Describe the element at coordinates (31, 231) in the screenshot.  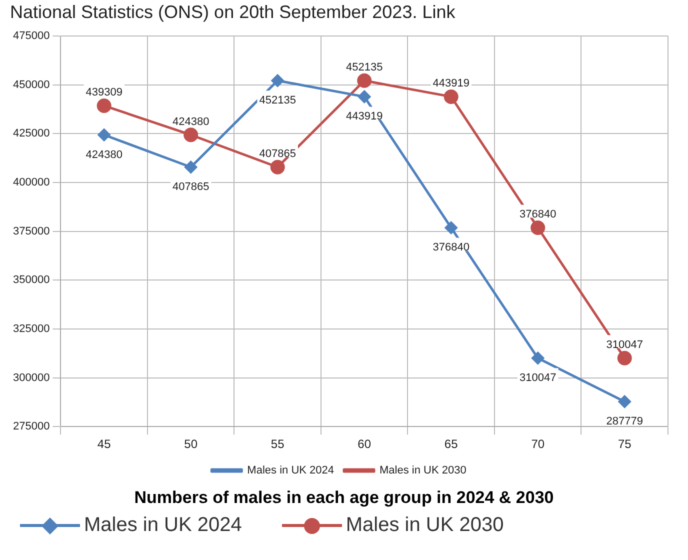
I see `y-tick-label: 375000` at that location.